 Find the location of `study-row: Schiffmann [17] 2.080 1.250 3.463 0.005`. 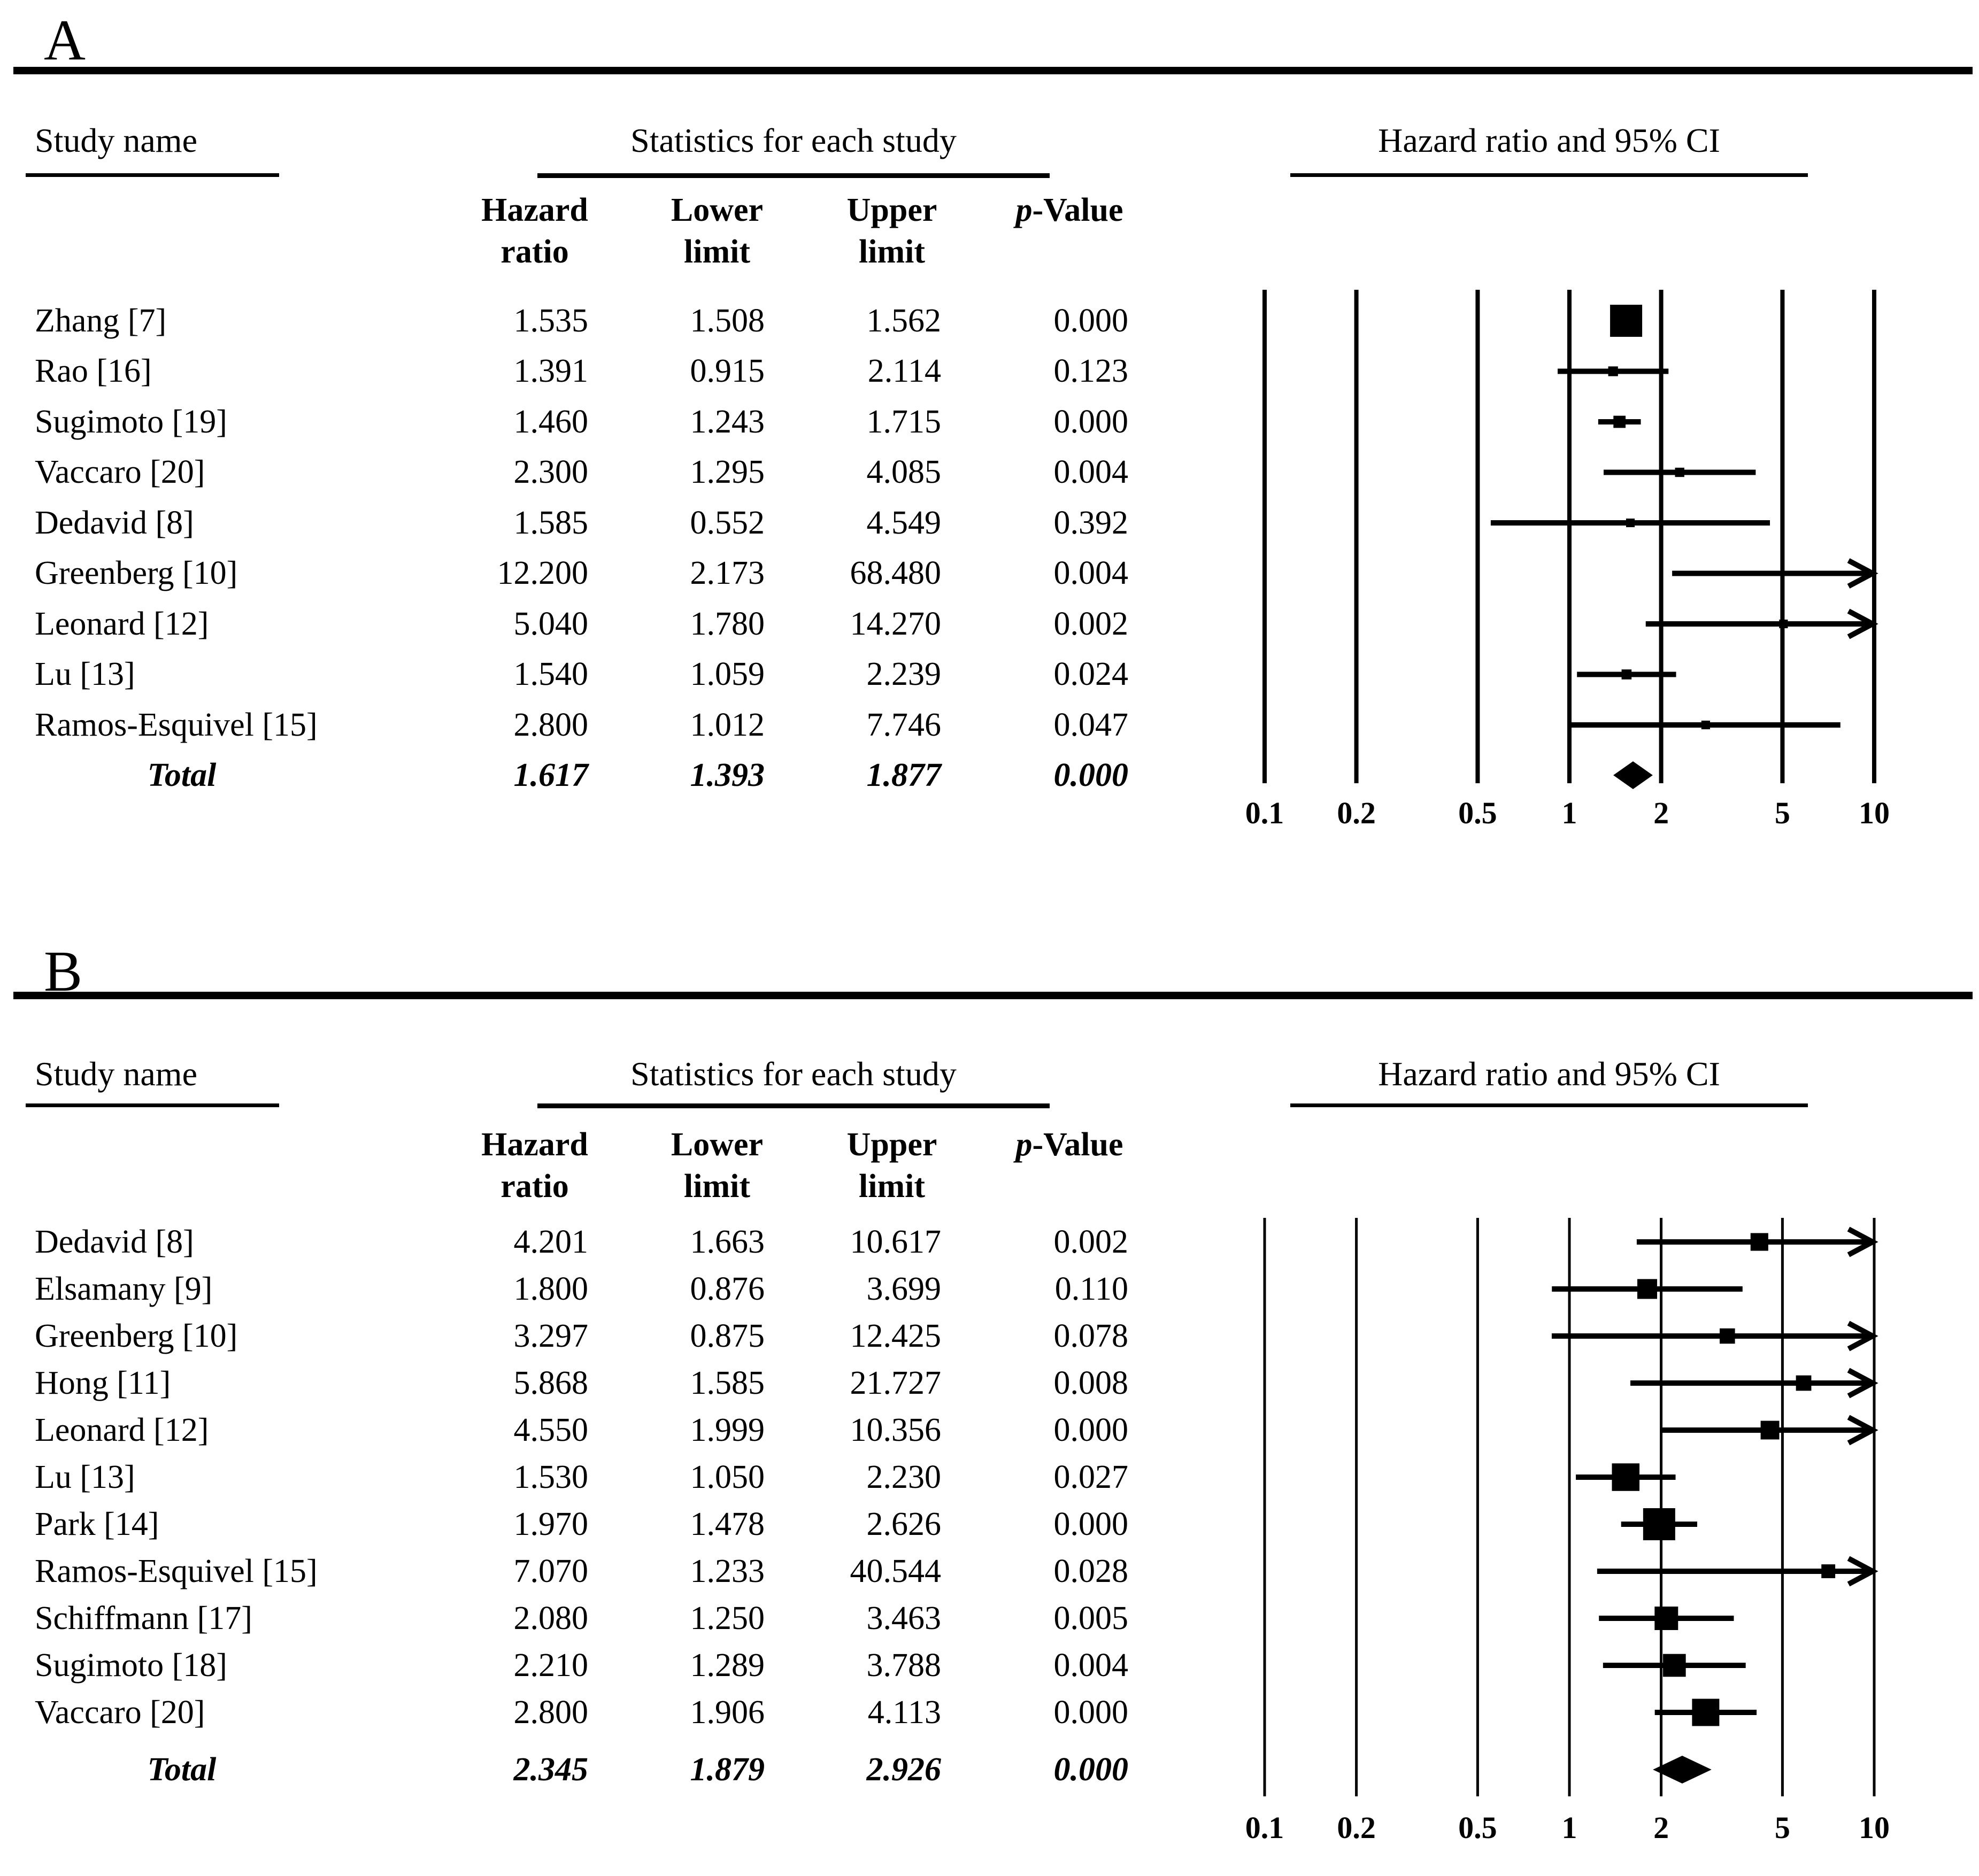

study-row: Schiffmann [17] 2.080 1.250 3.463 0.005 is located at coordinates (615, 1618).